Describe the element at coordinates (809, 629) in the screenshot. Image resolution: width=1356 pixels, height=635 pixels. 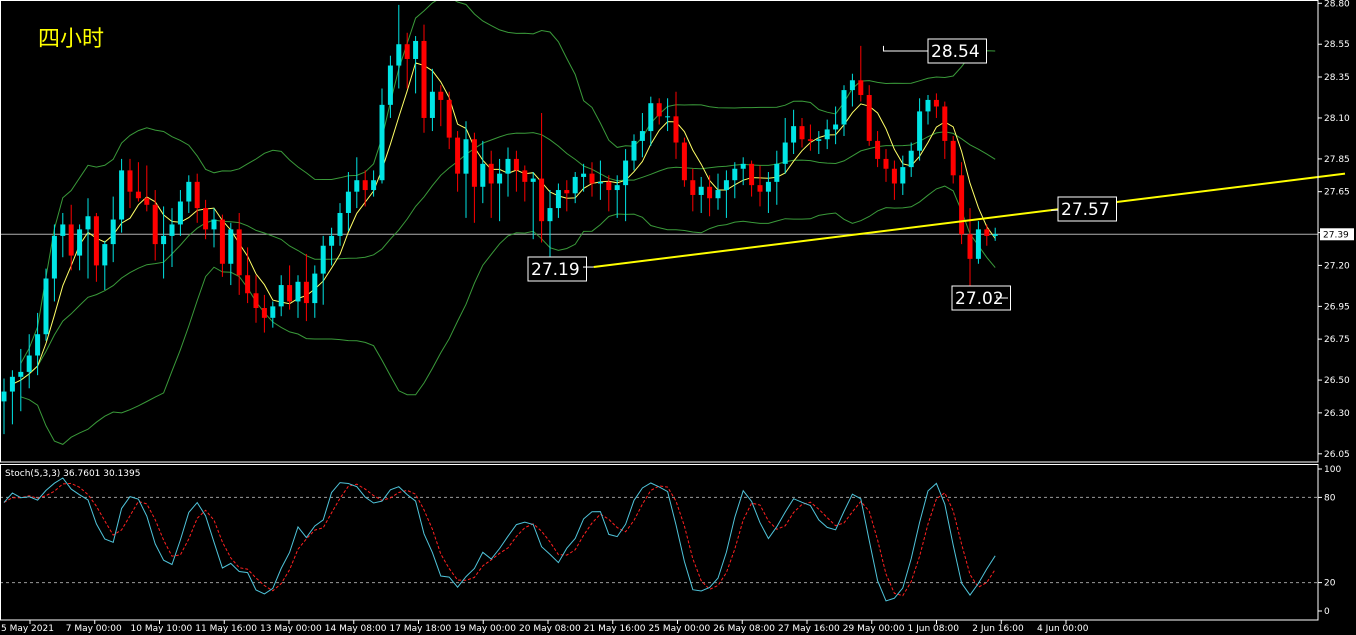
I see `time-tick-label: 27 May 16:00` at that location.